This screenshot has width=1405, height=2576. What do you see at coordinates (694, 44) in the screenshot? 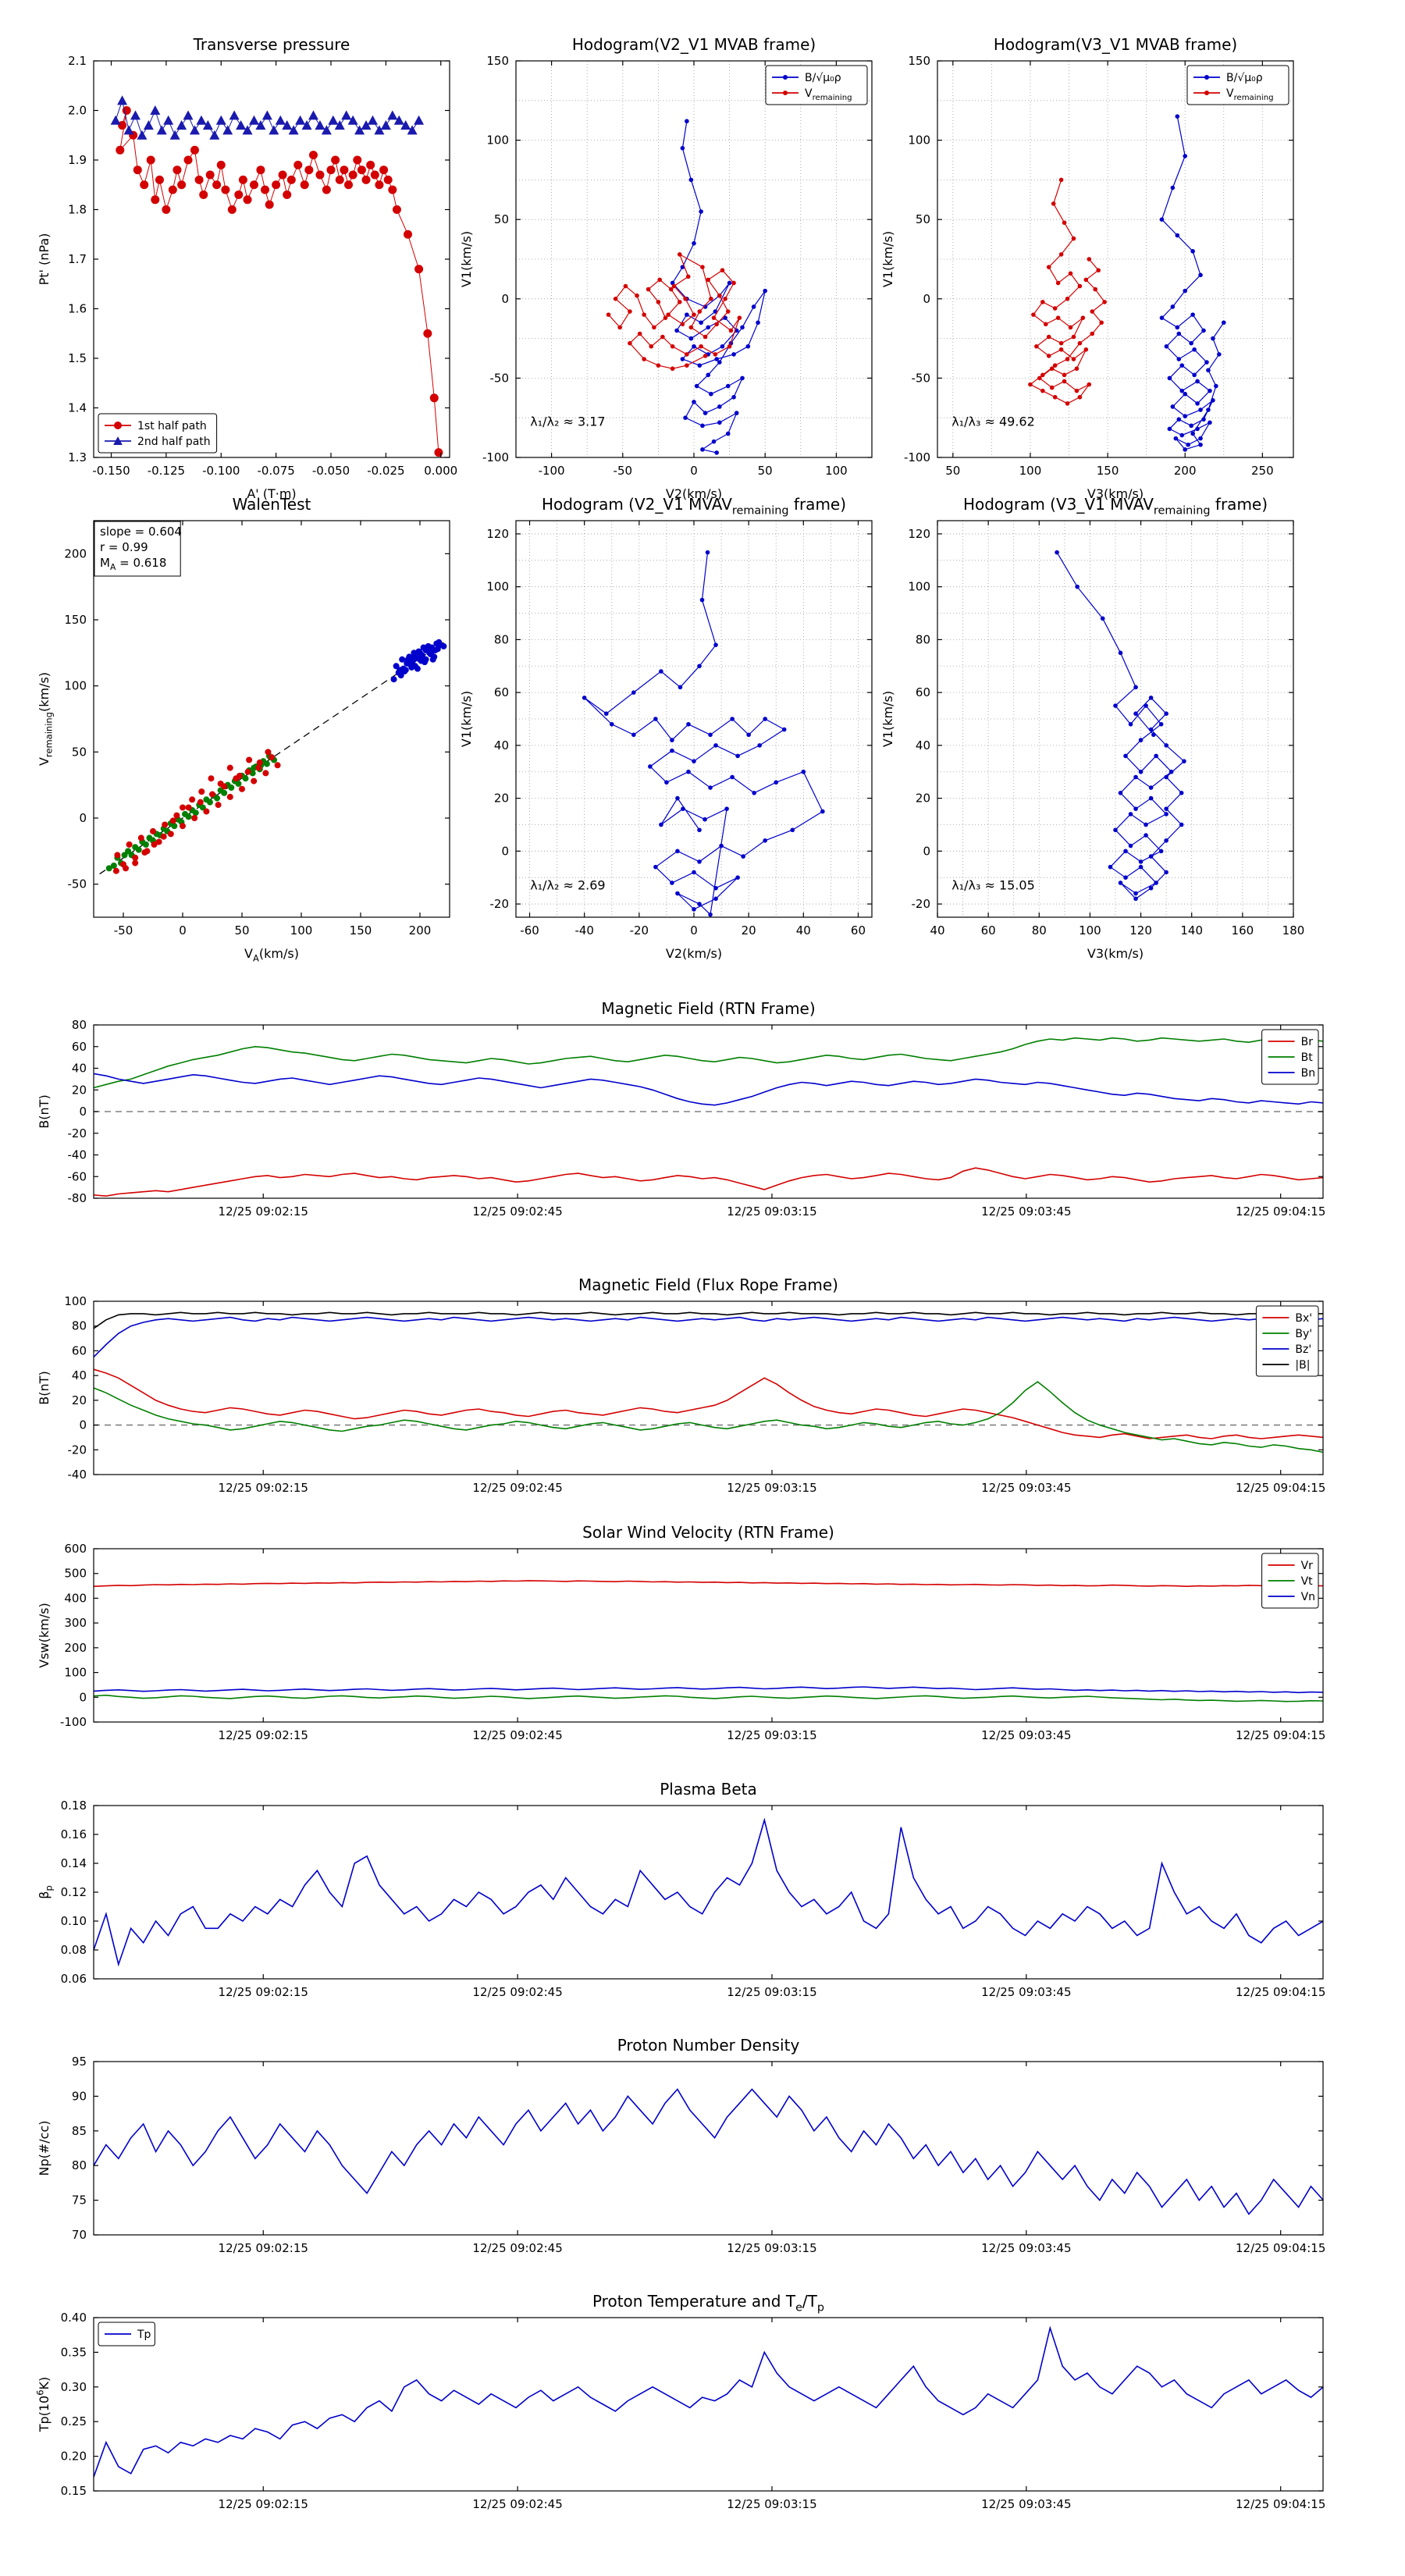
I see `chart-title-hodogram-v2v1-mvab: Hodogram(V2_V1 MVAB frame)` at bounding box center [694, 44].